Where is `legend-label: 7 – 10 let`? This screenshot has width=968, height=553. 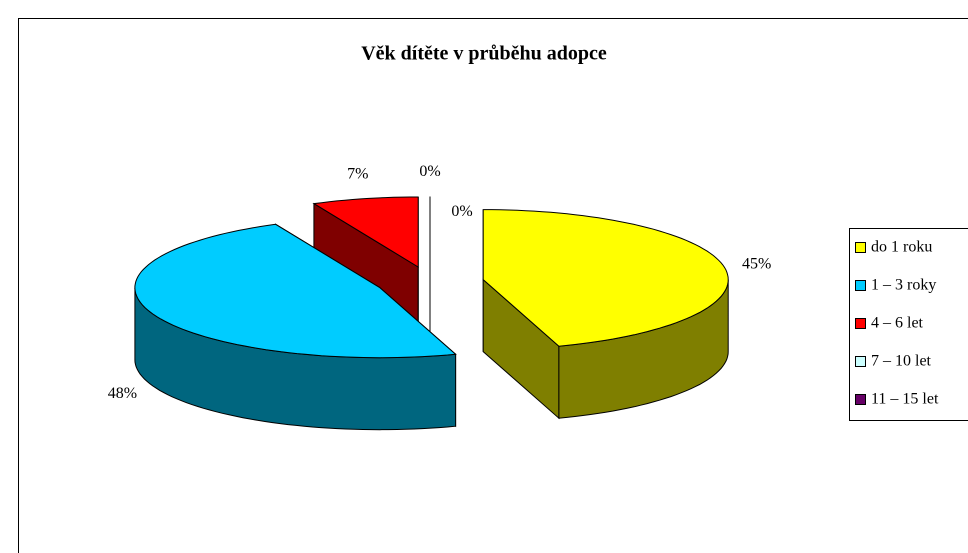 legend-label: 7 – 10 let is located at coordinates (901, 361).